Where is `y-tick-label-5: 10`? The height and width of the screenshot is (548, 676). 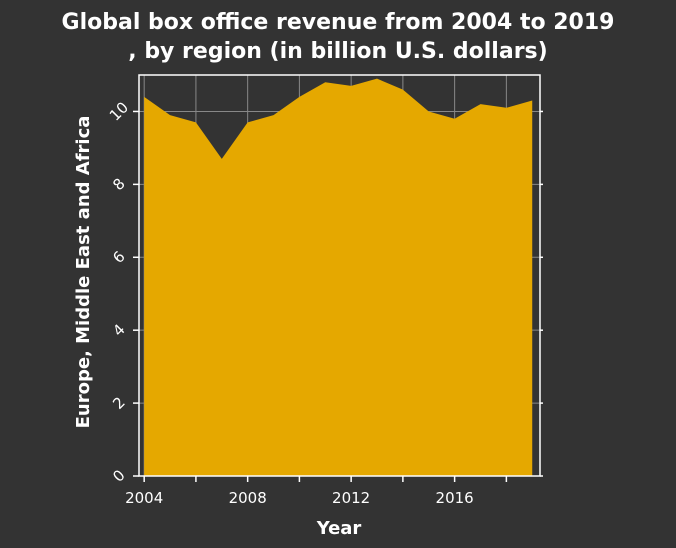
y-tick-label-5: 10 is located at coordinates (119, 111).